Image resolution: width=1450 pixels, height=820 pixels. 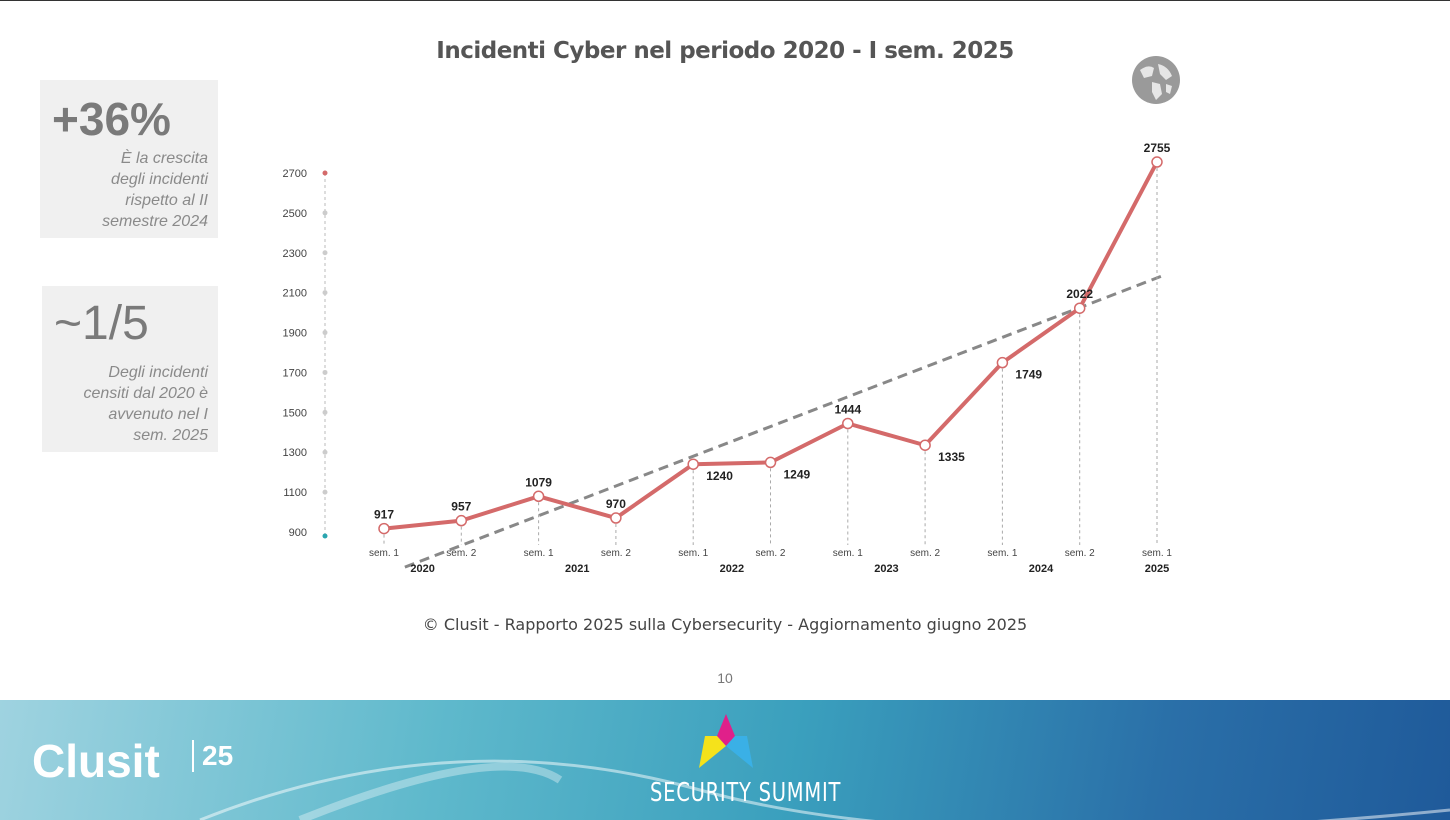 I want to click on y-tick-label: 1300, so click(x=295, y=453).